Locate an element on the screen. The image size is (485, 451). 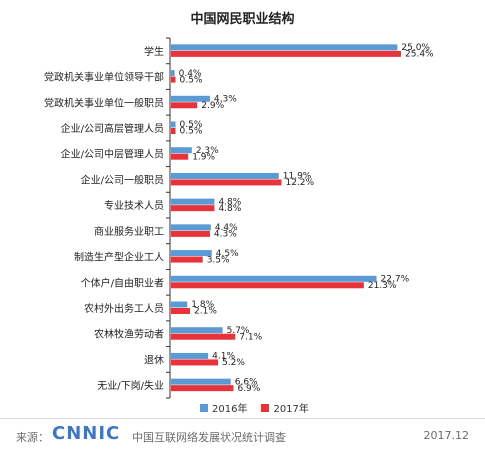
category-label: 农林牧渔劳动者 is located at coordinates (129, 334).